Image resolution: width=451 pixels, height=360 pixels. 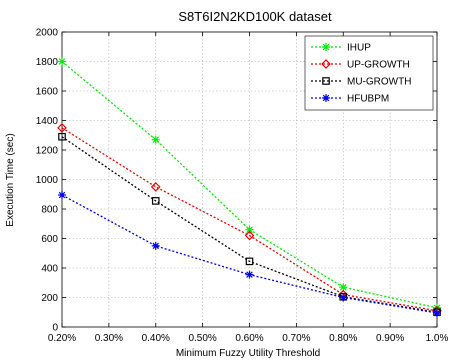 I want to click on y-axis-label: Execution Time (sec), so click(x=10, y=179).